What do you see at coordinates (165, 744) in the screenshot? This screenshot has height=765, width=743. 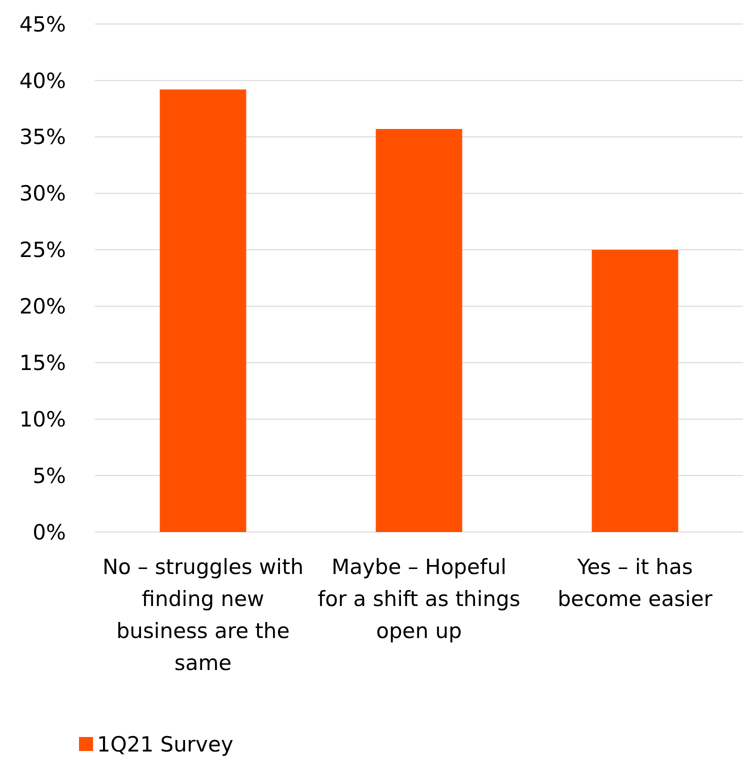 I see `legend-label: 1Q21 Survey` at bounding box center [165, 744].